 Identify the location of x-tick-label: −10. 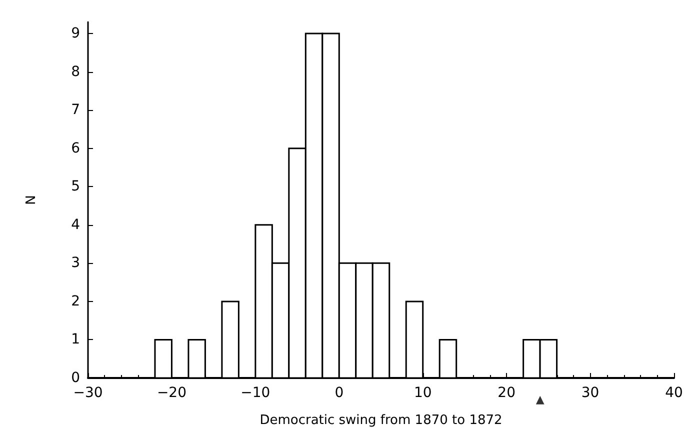
(255, 393).